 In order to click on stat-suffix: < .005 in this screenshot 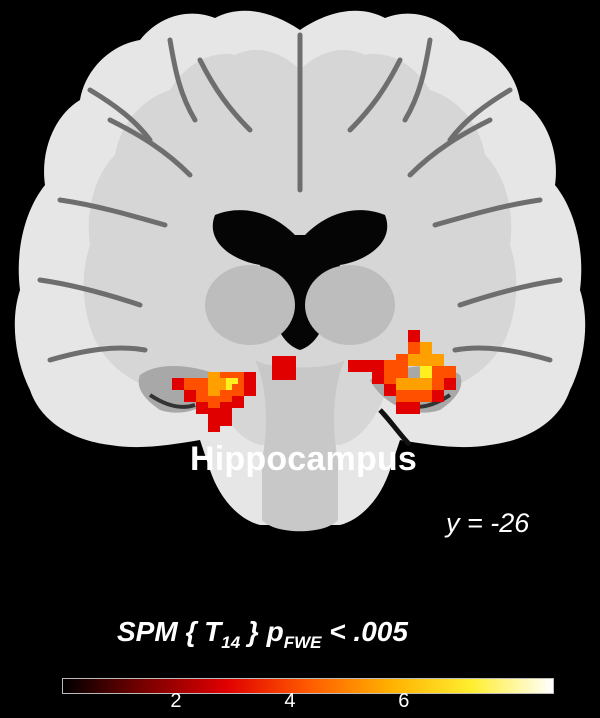, I will do `click(364, 631)`.